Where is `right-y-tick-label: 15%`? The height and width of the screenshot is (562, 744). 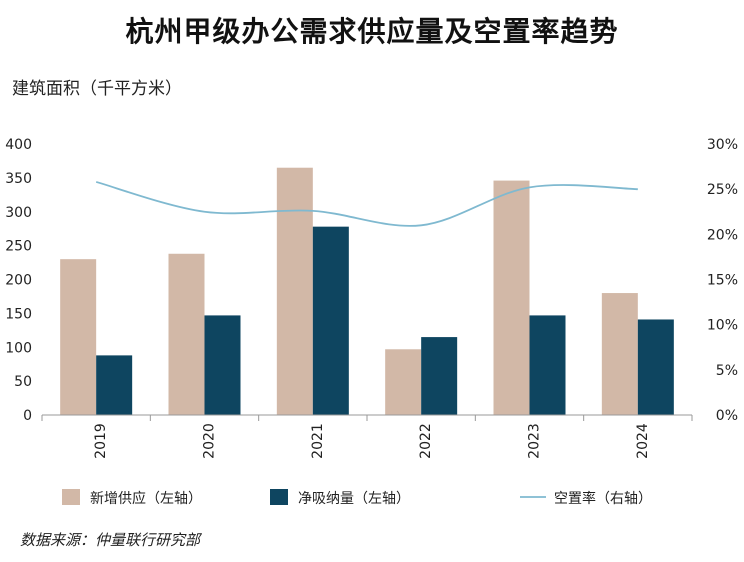 right-y-tick-label: 15% is located at coordinates (722, 281).